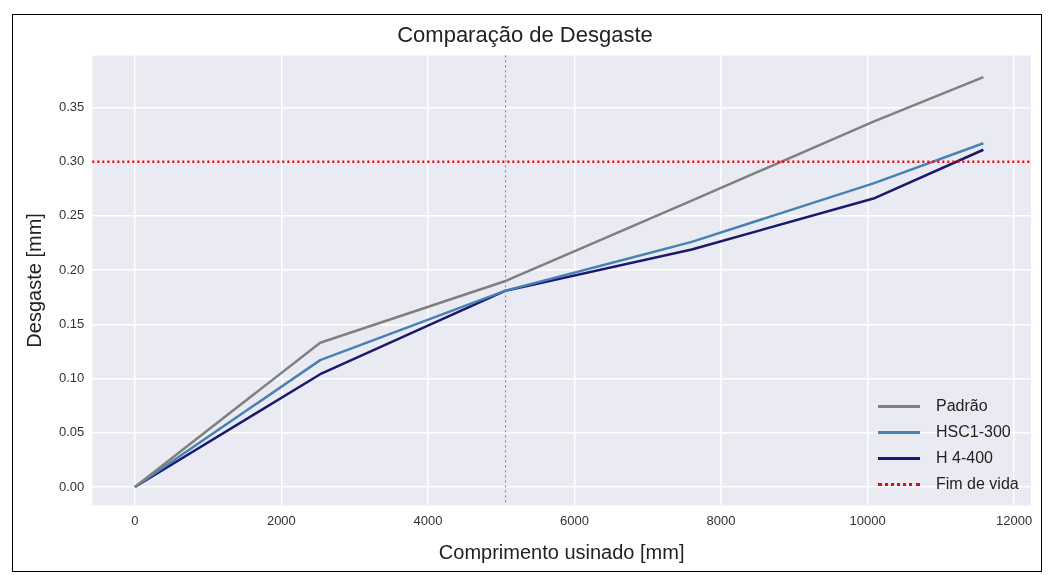 Image resolution: width=1054 pixels, height=575 pixels. Describe the element at coordinates (135, 520) in the screenshot. I see `x-tick-label: 0` at that location.